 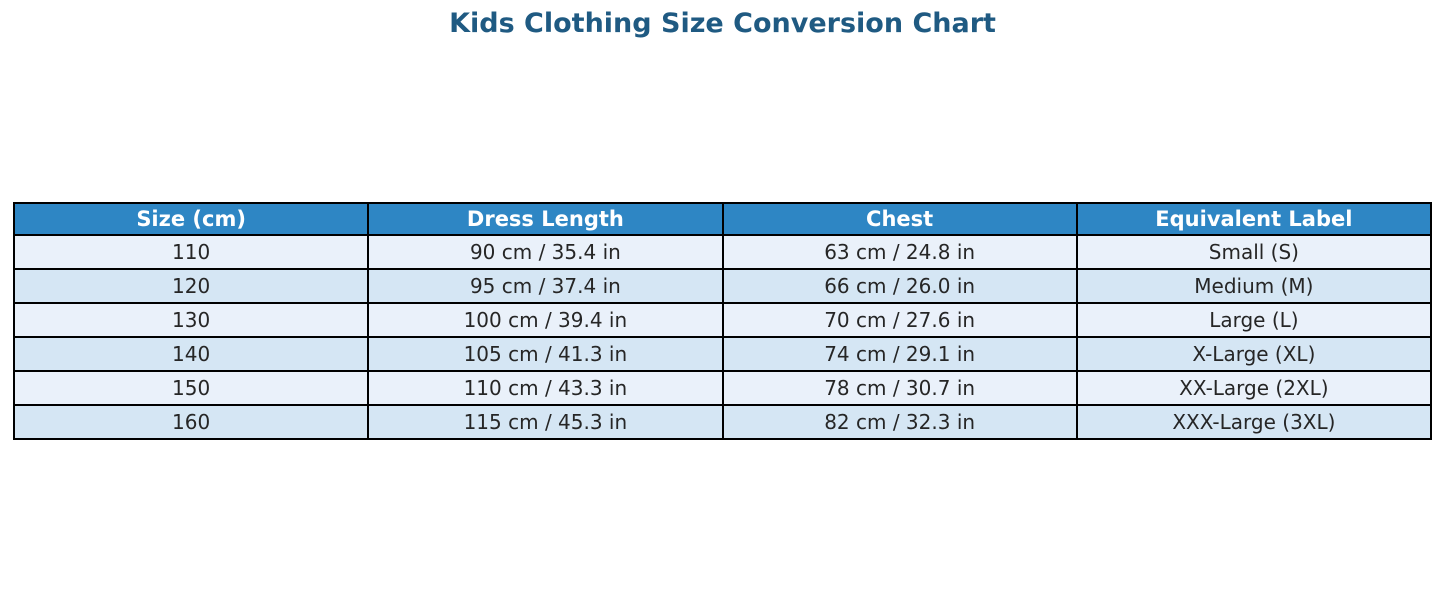 What do you see at coordinates (545, 286) in the screenshot?
I see `cell-dress-length: 95 cm / 37.4 in` at bounding box center [545, 286].